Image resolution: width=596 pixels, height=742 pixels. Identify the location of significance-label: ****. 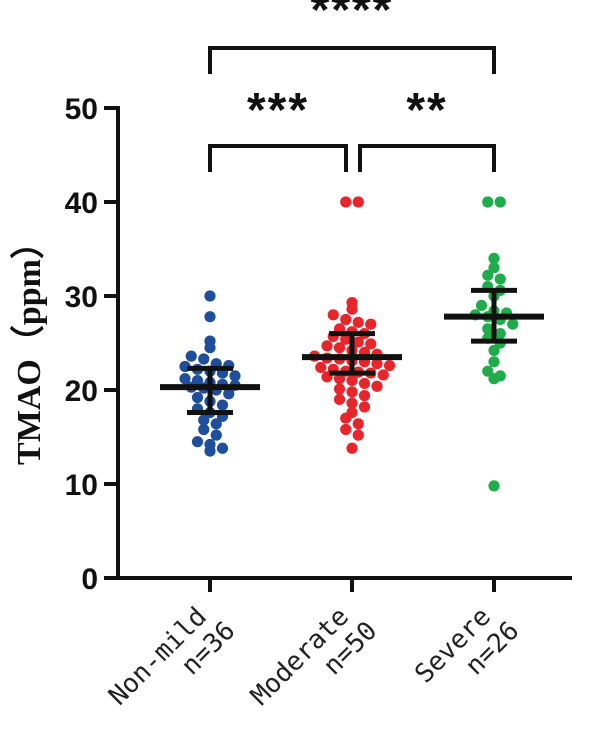
(352, 18).